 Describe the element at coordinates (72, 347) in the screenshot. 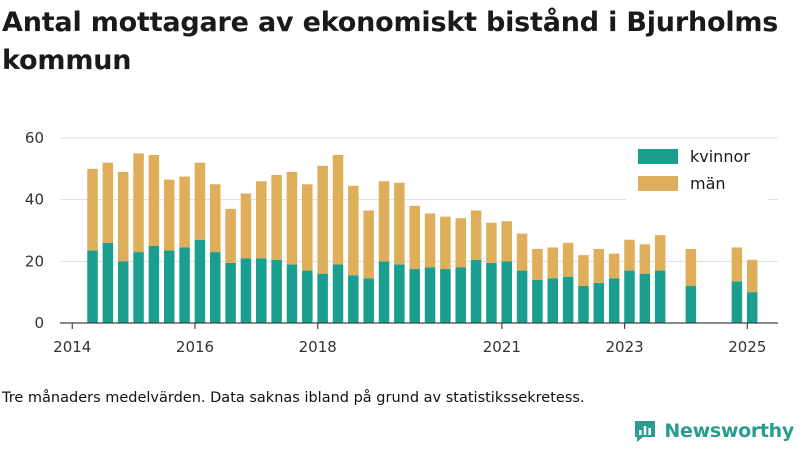

I see `x-tick-label: 2014` at that location.